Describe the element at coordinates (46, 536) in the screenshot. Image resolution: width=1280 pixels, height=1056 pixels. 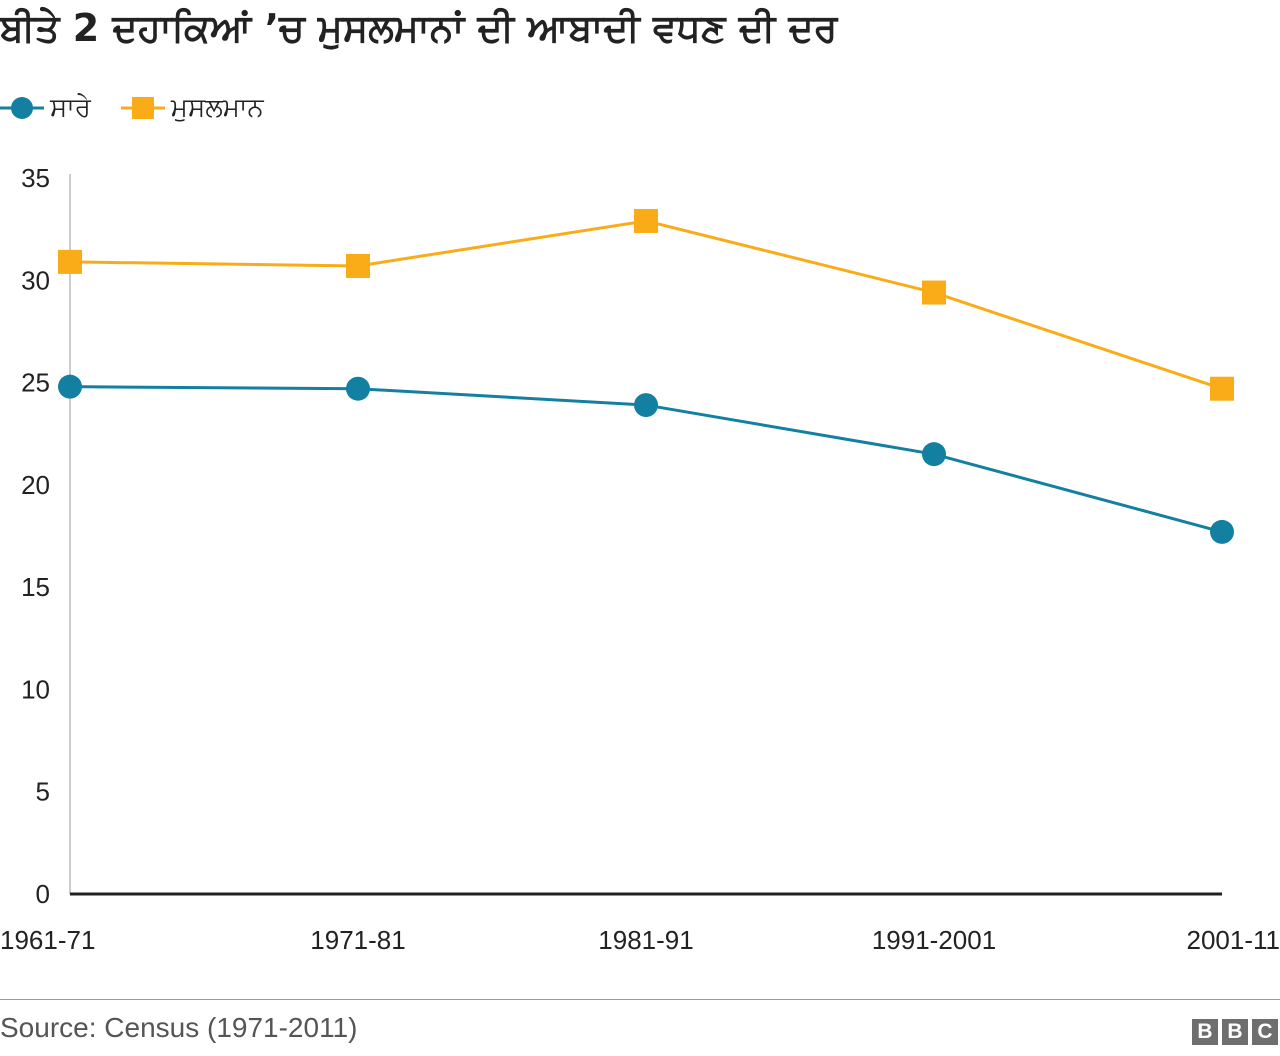
I see `y-axis: 0 5 10 15 20 25 30 35` at that location.